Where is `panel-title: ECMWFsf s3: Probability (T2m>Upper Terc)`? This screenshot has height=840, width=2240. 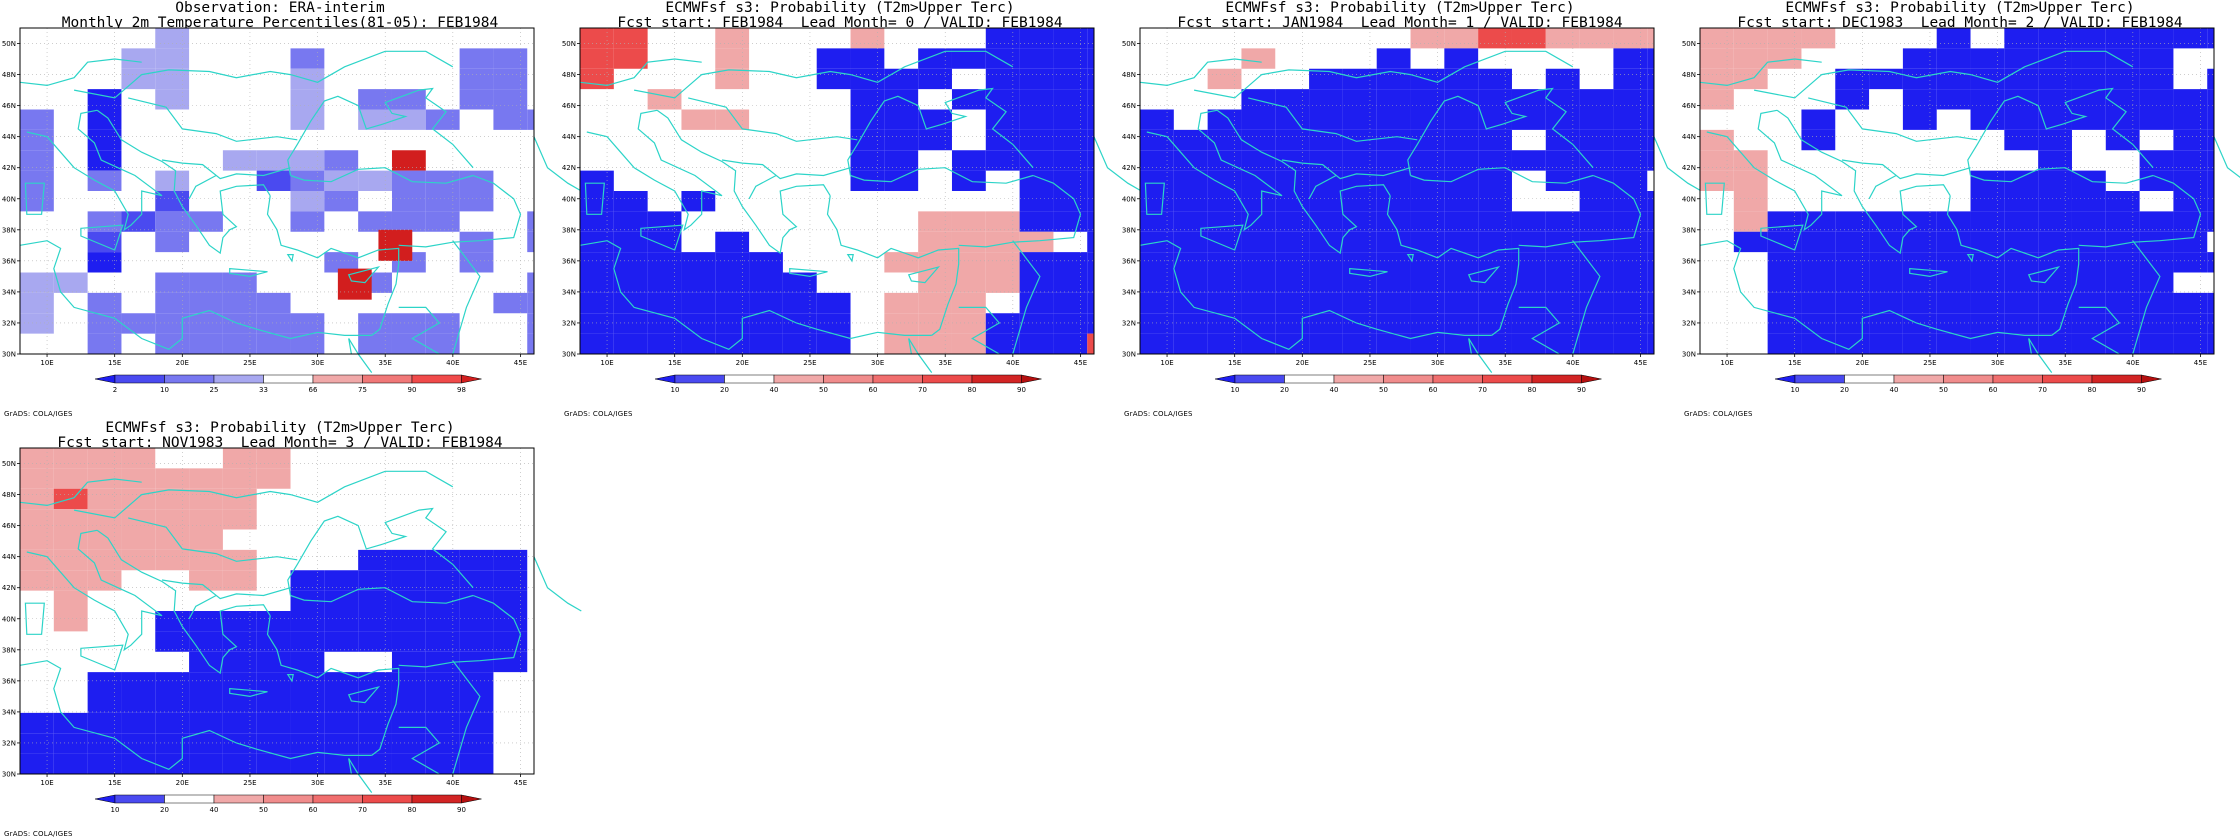
panel-title: ECMWFsf s3: Probability (T2m>Upper Terc) is located at coordinates (1400, 8).